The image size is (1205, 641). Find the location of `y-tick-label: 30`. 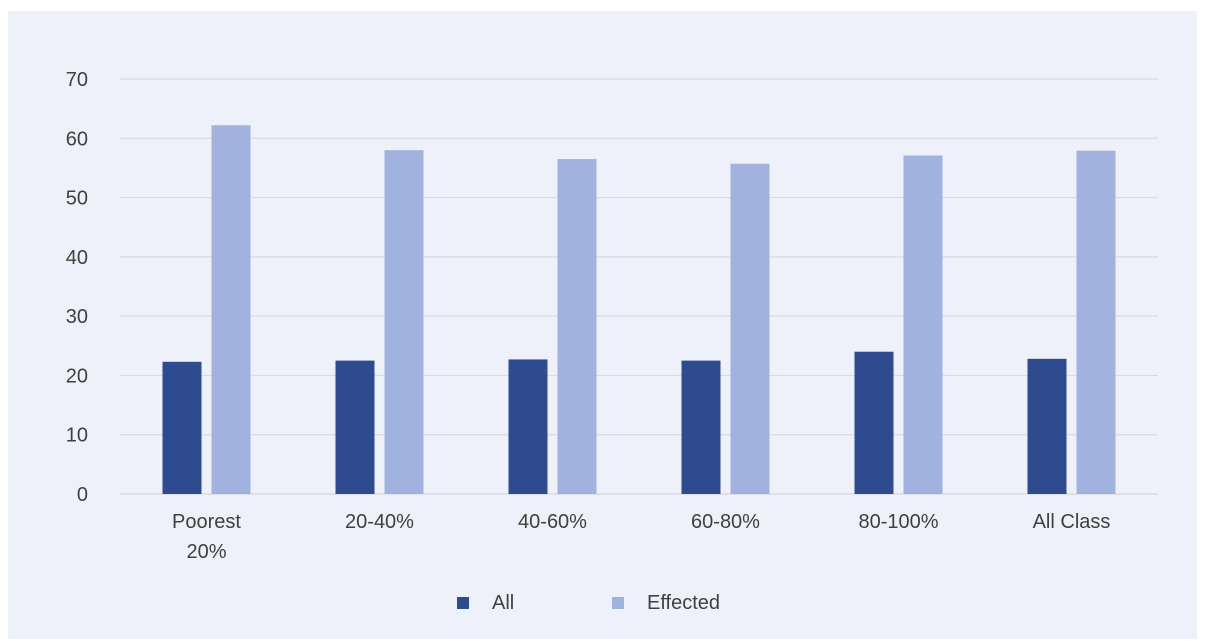

y-tick-label: 30 is located at coordinates (77, 317).